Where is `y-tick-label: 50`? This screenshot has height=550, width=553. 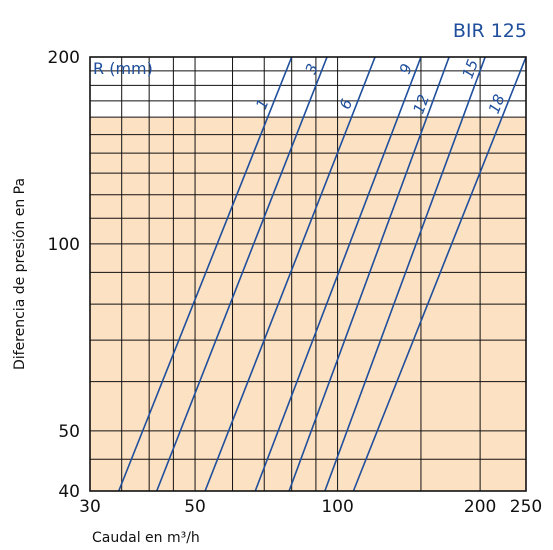 y-tick-label: 50 is located at coordinates (69, 432).